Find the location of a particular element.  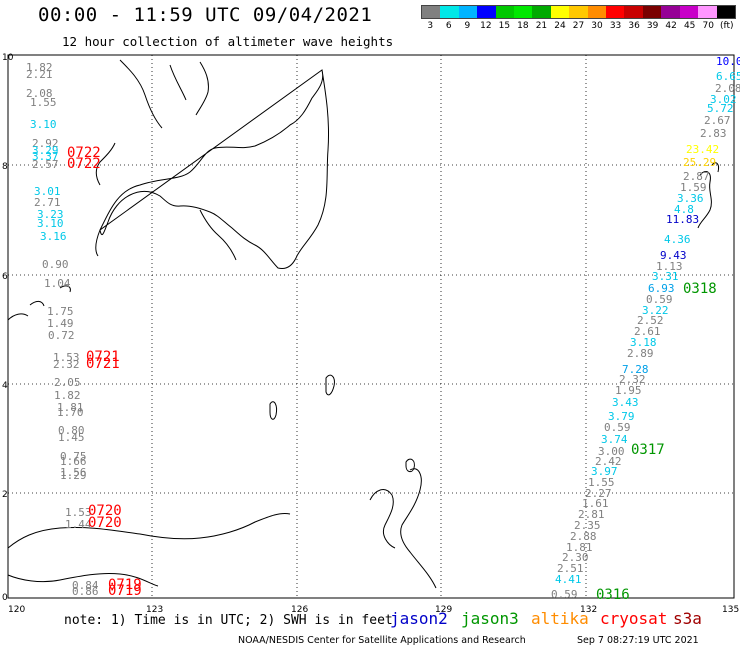

mindanao-gulf-coastline is located at coordinates (218, 235).